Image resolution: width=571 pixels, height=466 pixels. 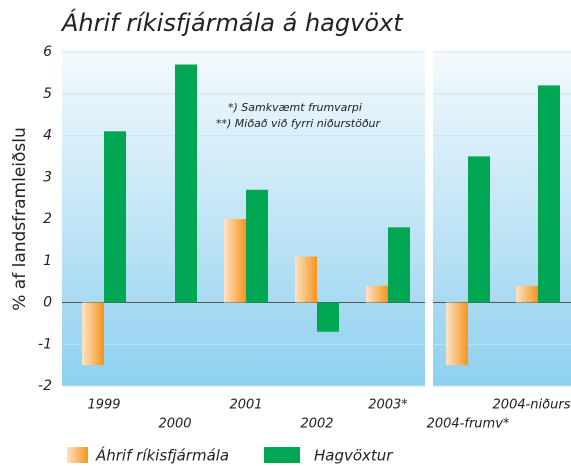 What do you see at coordinates (299, 123) in the screenshot?
I see `annotation: **) Miðað við fyrri niðurstöður` at bounding box center [299, 123].